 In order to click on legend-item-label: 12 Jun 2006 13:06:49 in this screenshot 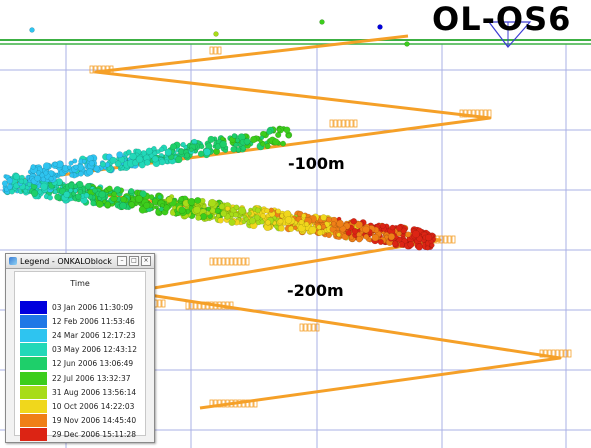, I will do `click(93, 364)`.